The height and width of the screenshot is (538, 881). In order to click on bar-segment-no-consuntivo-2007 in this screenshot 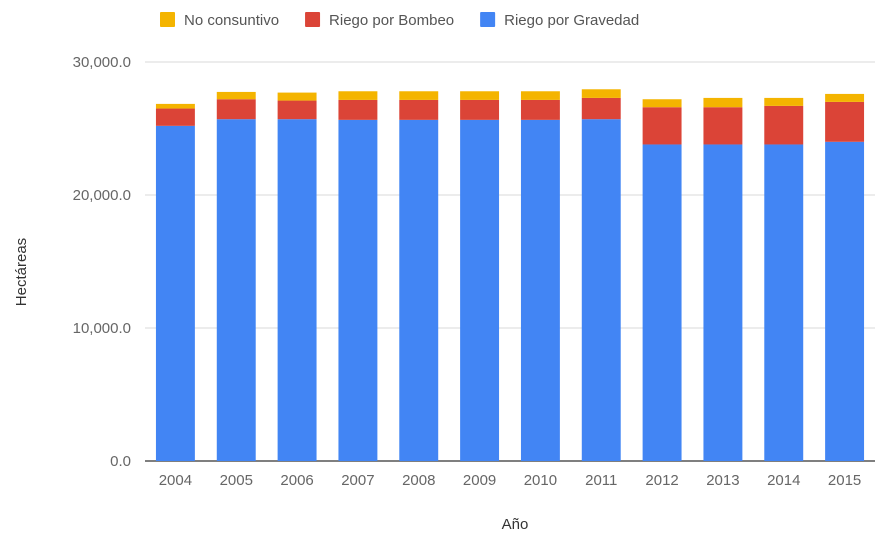, I will do `click(358, 95)`.